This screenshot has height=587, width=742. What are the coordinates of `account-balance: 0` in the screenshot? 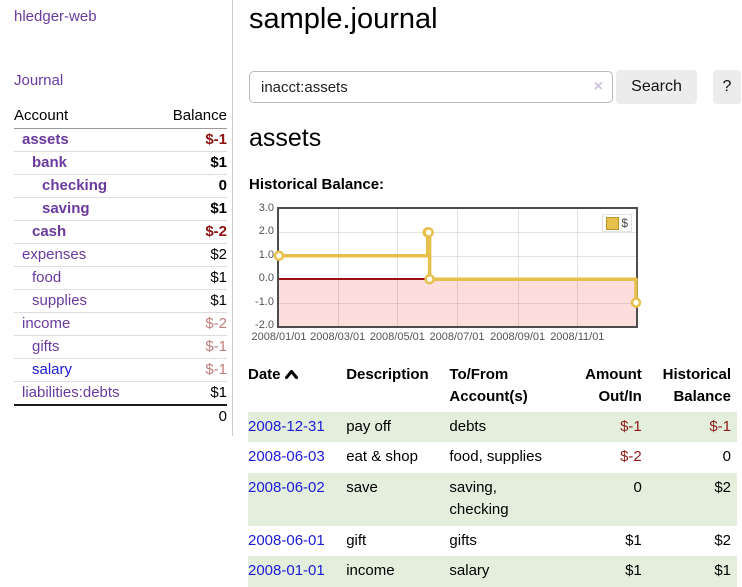 It's located at (191, 186).